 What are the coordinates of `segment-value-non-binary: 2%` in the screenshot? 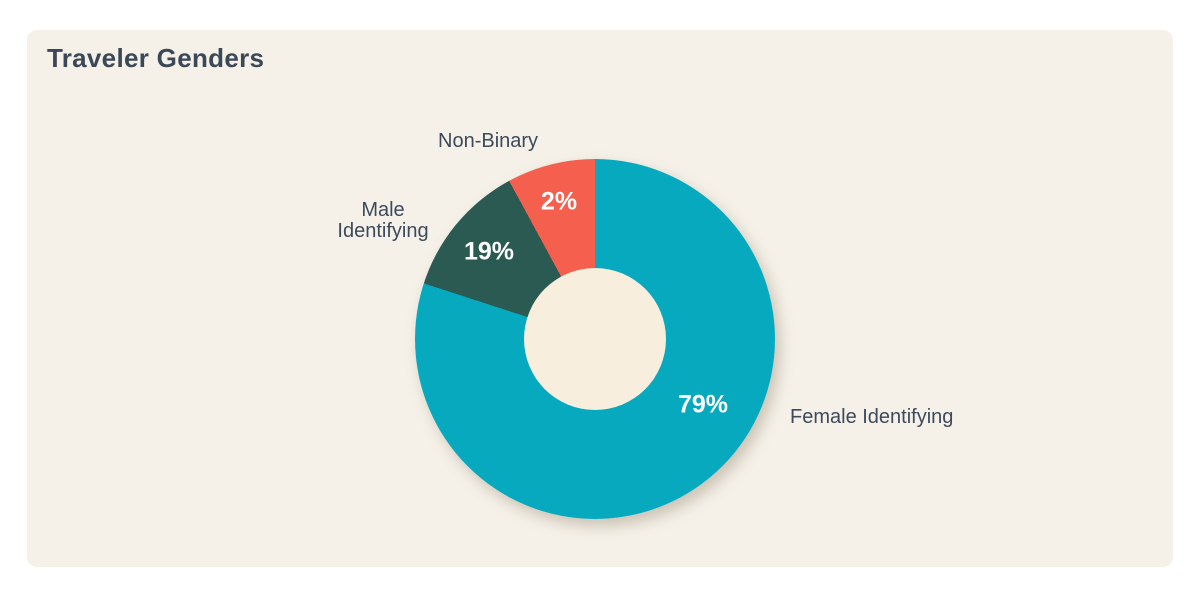 It's located at (559, 201).